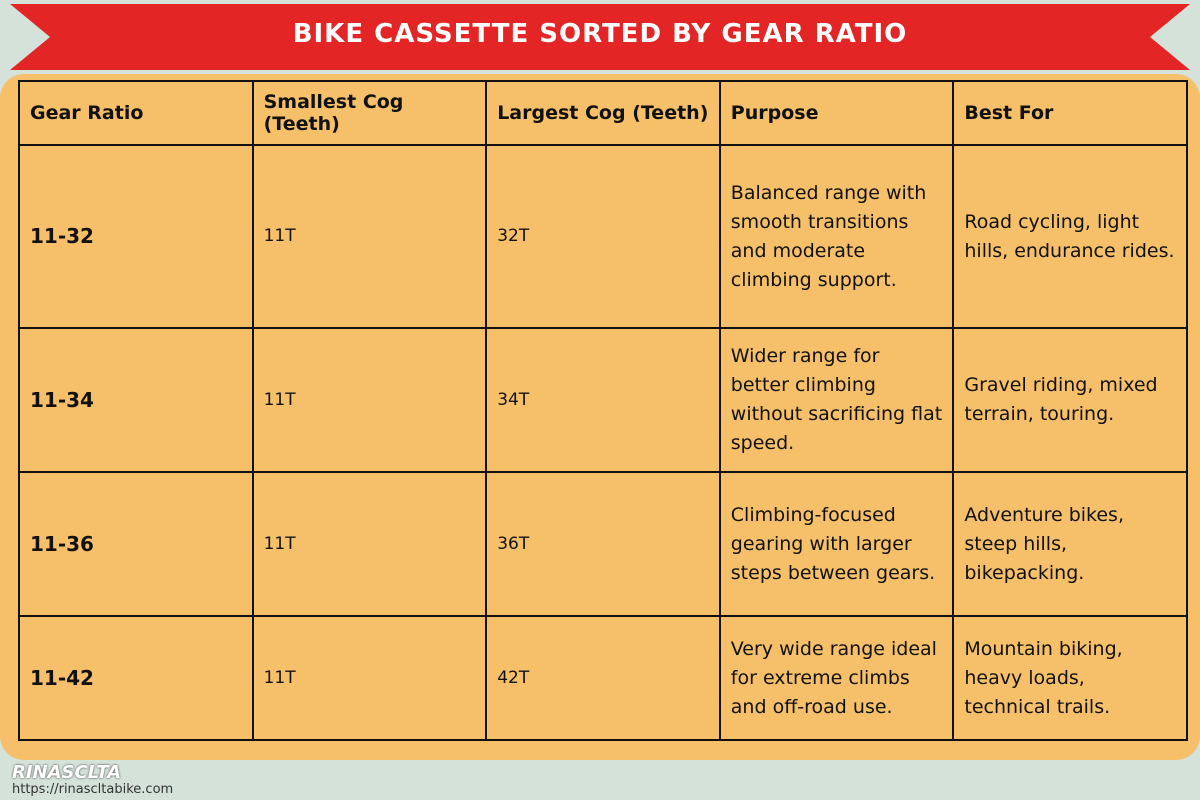 This screenshot has width=1200, height=800. What do you see at coordinates (136, 678) in the screenshot?
I see `table-cell: 11-42` at bounding box center [136, 678].